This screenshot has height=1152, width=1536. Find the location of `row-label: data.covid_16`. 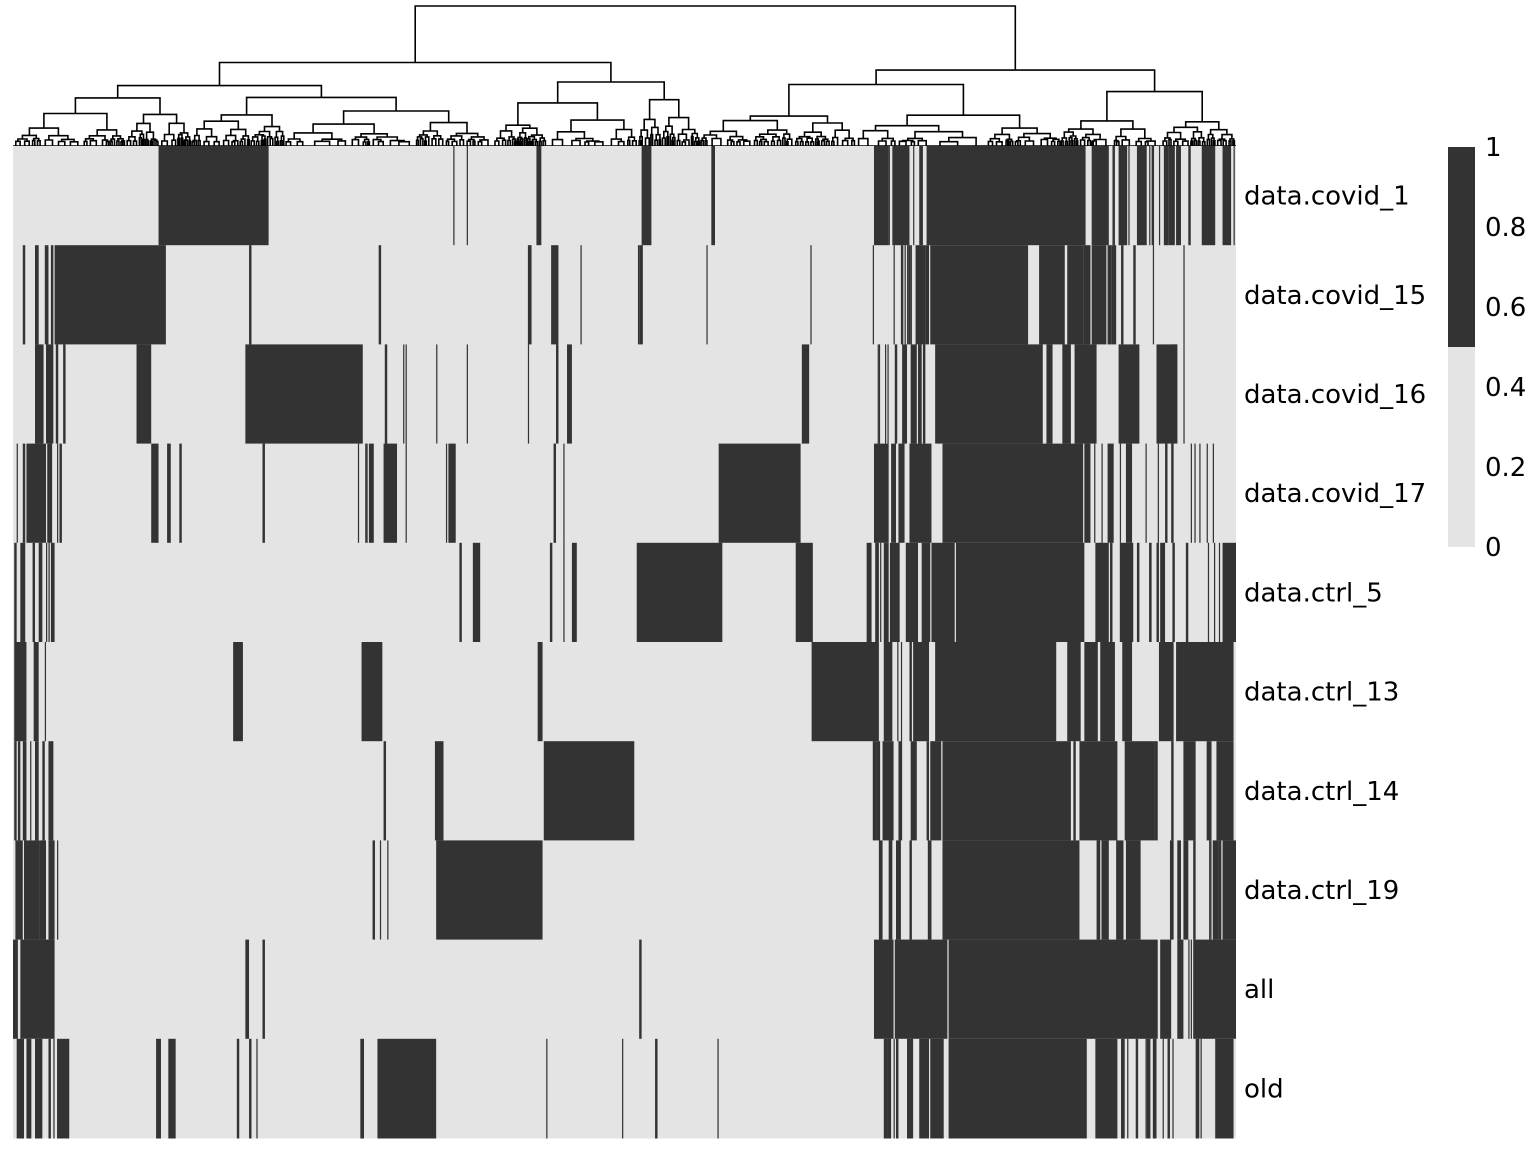

row-label: data.covid_16 is located at coordinates (1335, 395).